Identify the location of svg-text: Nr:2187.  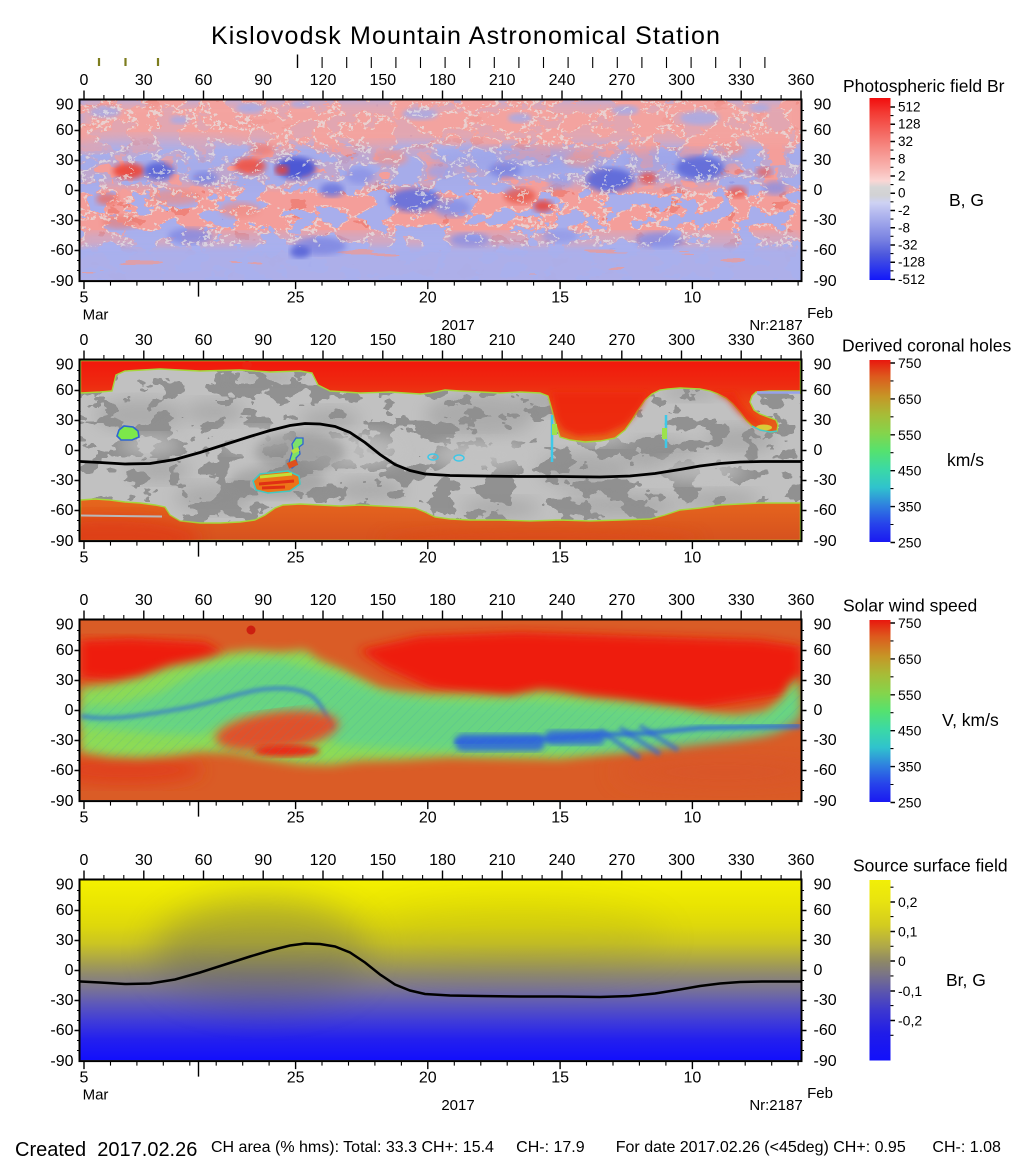
(775, 325).